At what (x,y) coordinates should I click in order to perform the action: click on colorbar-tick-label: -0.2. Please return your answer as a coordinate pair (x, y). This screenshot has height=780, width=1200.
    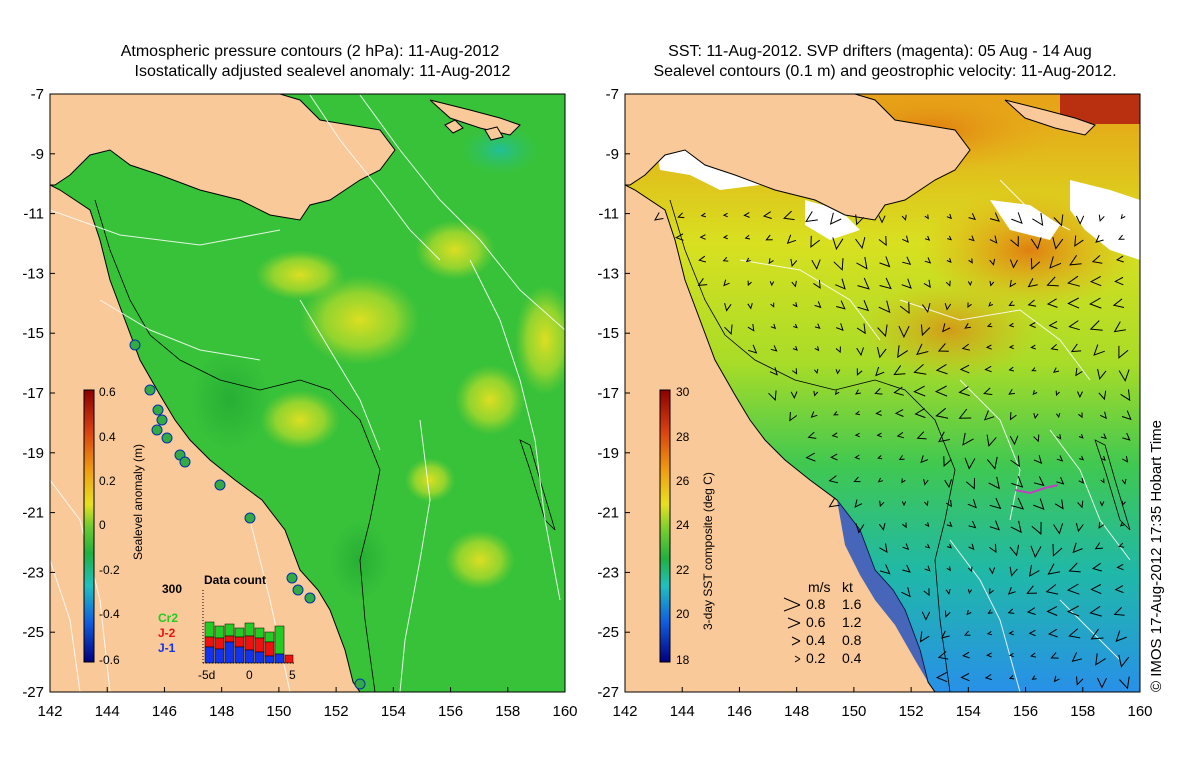
    Looking at the image, I should click on (109, 570).